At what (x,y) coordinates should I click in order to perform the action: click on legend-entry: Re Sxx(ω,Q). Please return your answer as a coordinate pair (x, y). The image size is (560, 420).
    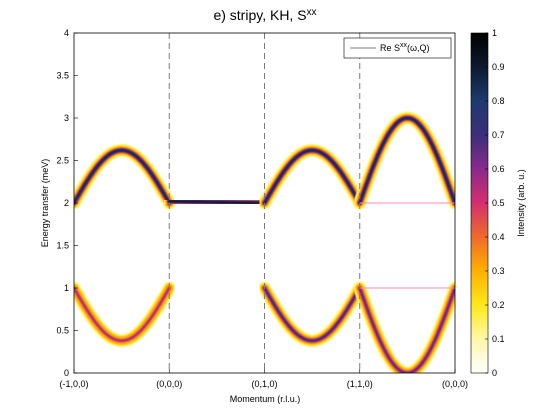
    Looking at the image, I should click on (405, 47).